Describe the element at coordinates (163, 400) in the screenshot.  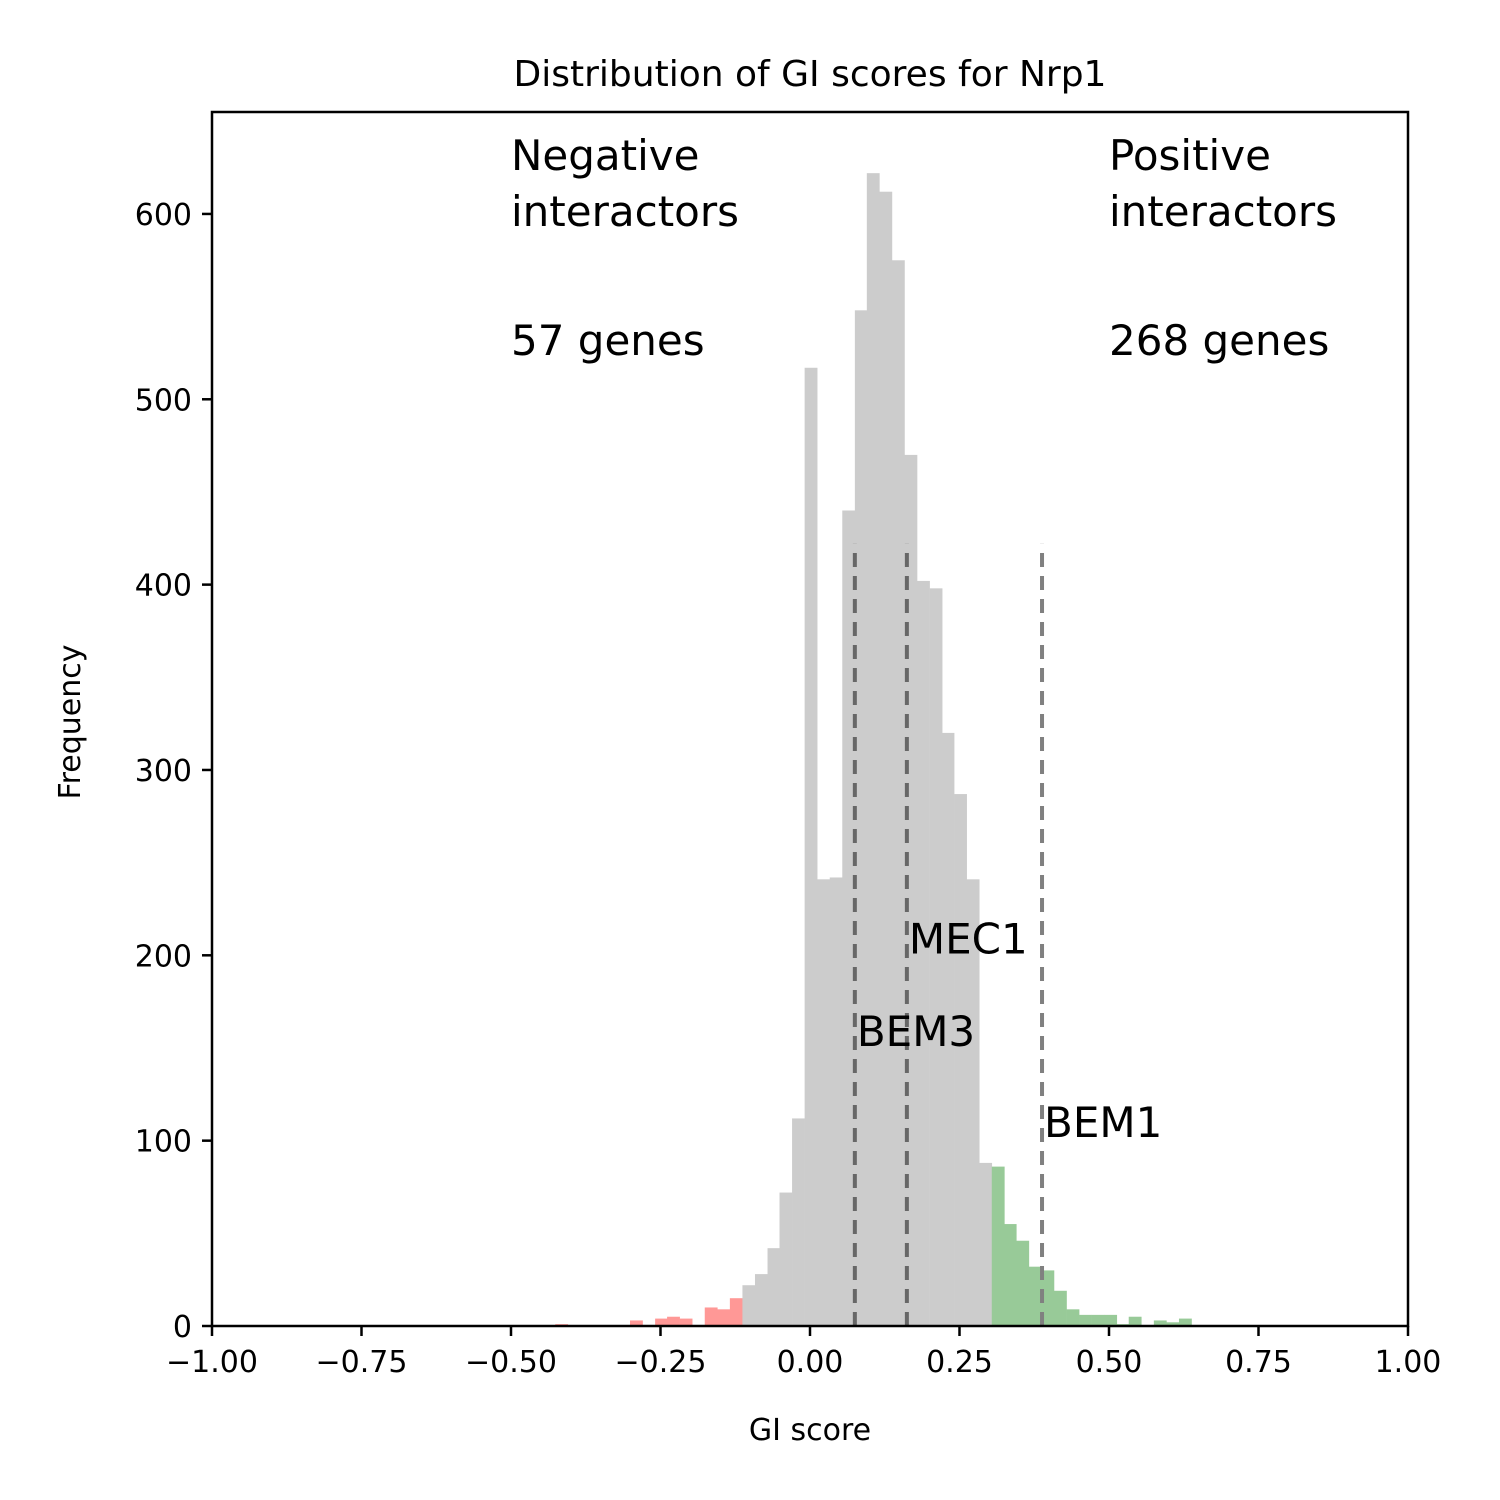
I see `y-tick-label: 500` at that location.